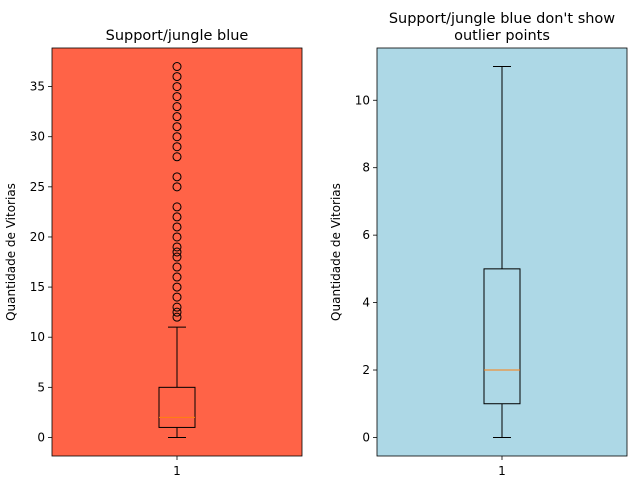 The width and height of the screenshot is (640, 480). What do you see at coordinates (37, 237) in the screenshot?
I see `y-tick-label: 20` at bounding box center [37, 237].